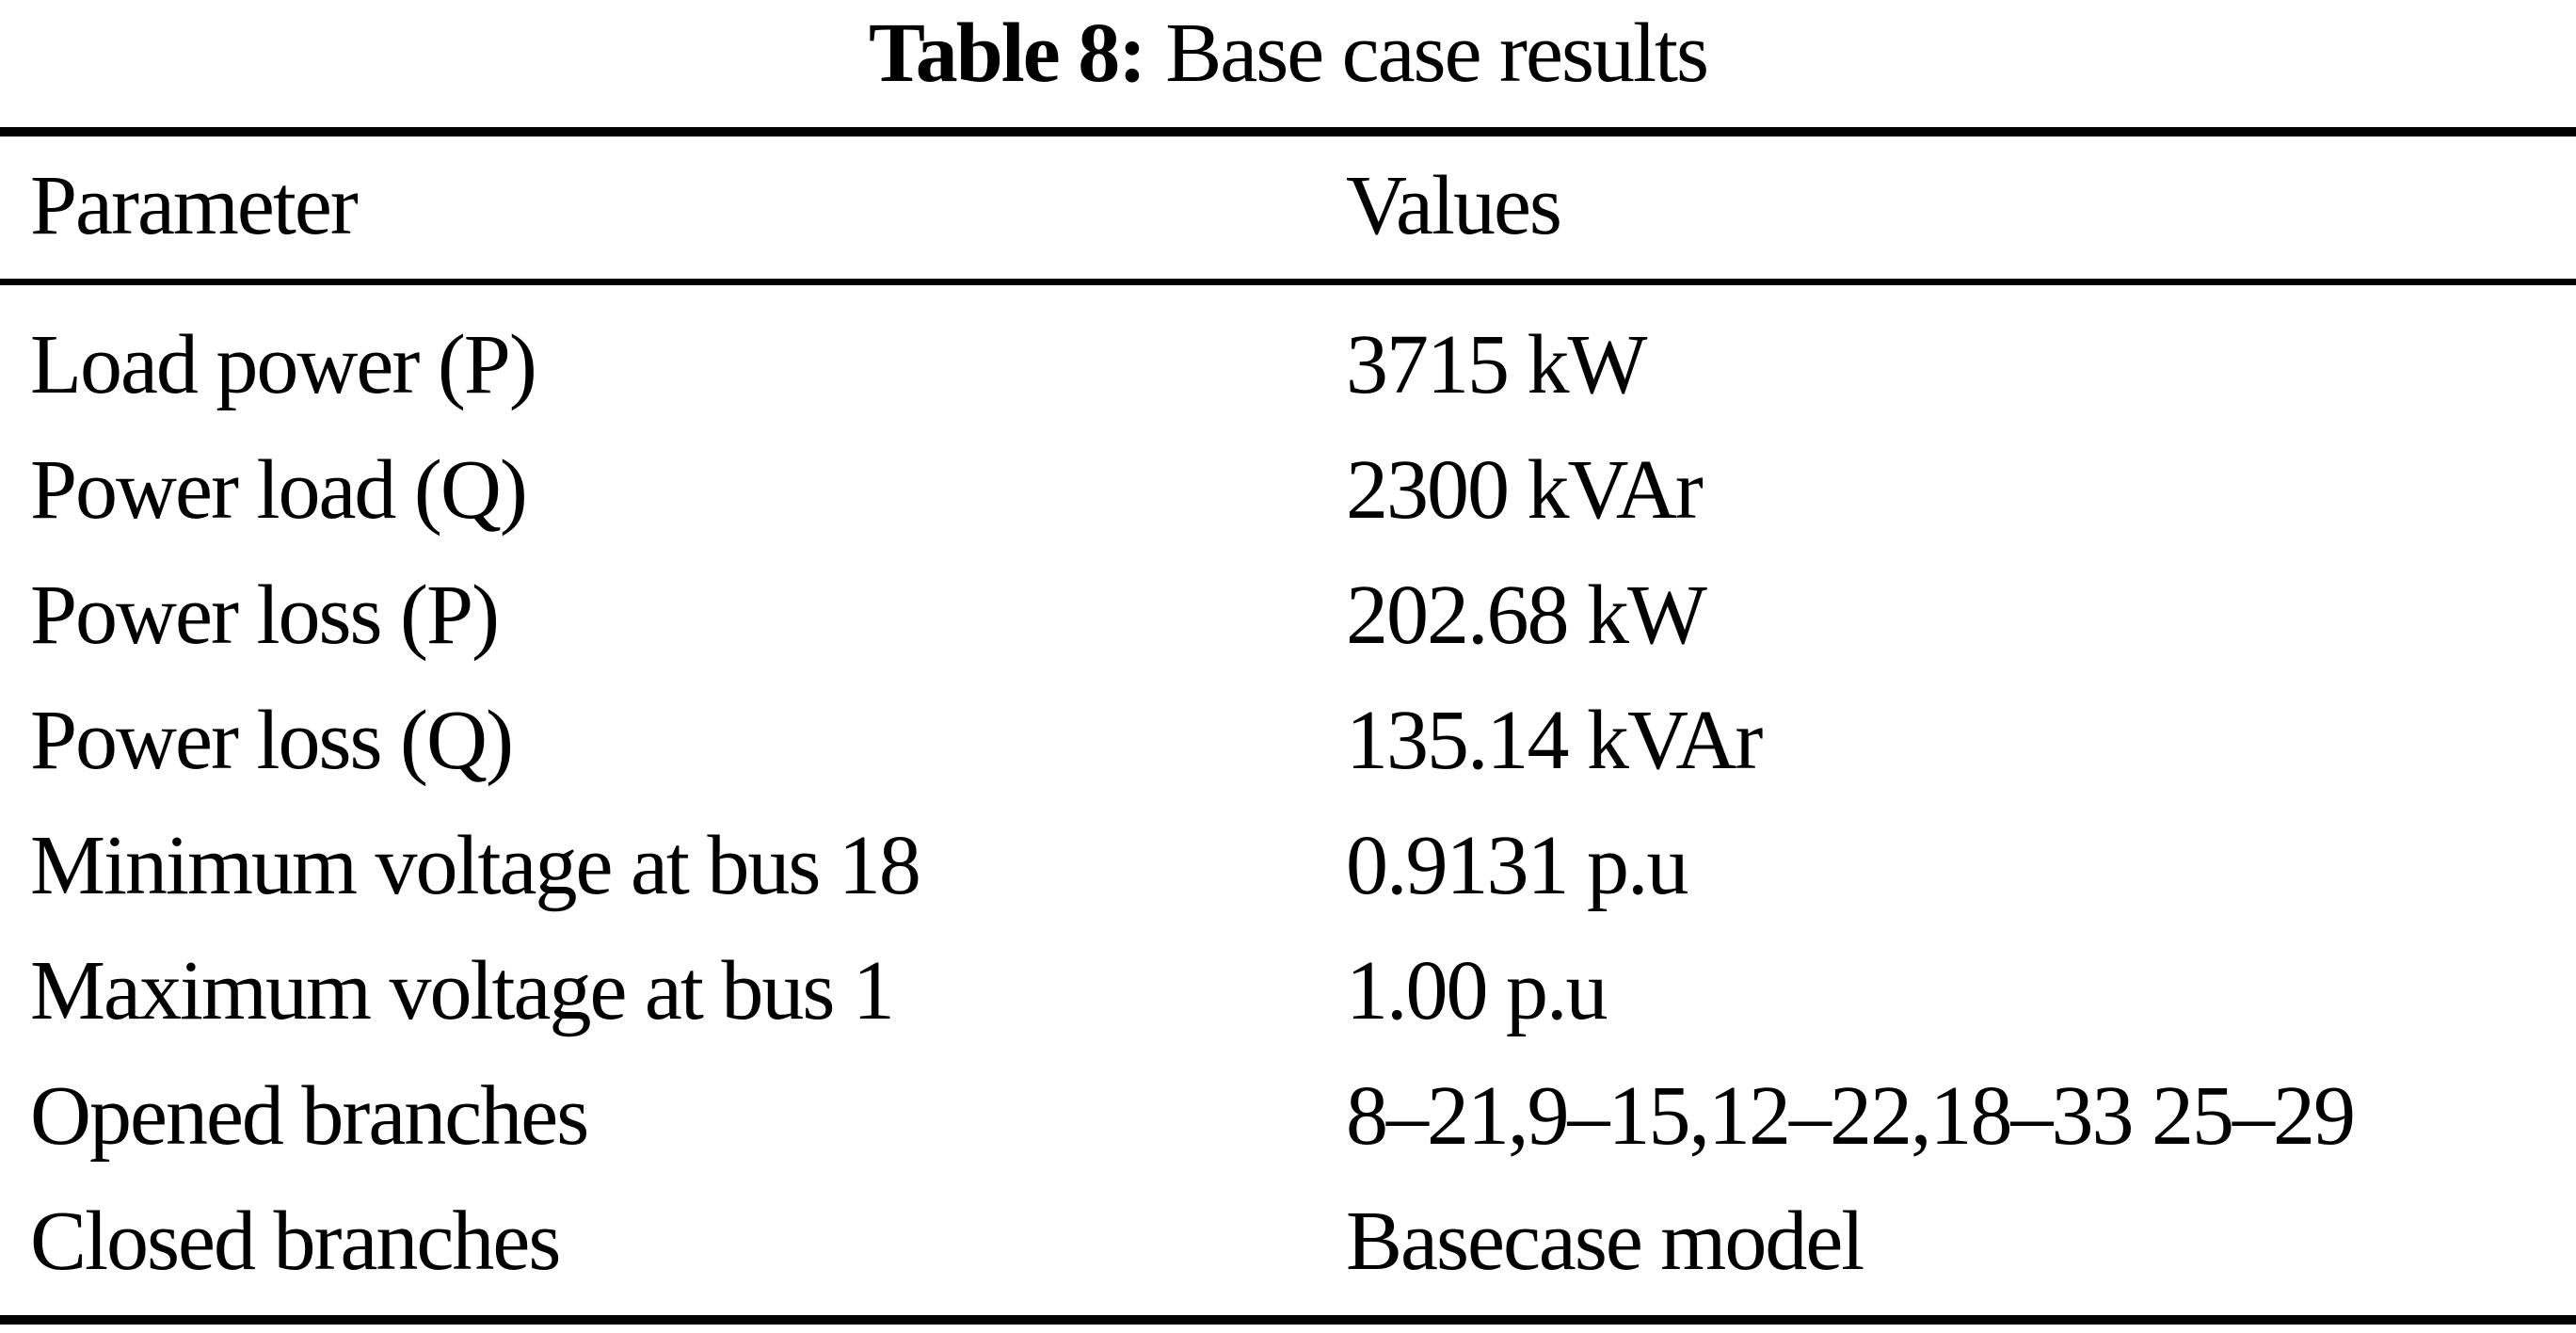 This screenshot has width=2576, height=1333. What do you see at coordinates (1554, 740) in the screenshot?
I see `row-value: 135.14 kVAr` at bounding box center [1554, 740].